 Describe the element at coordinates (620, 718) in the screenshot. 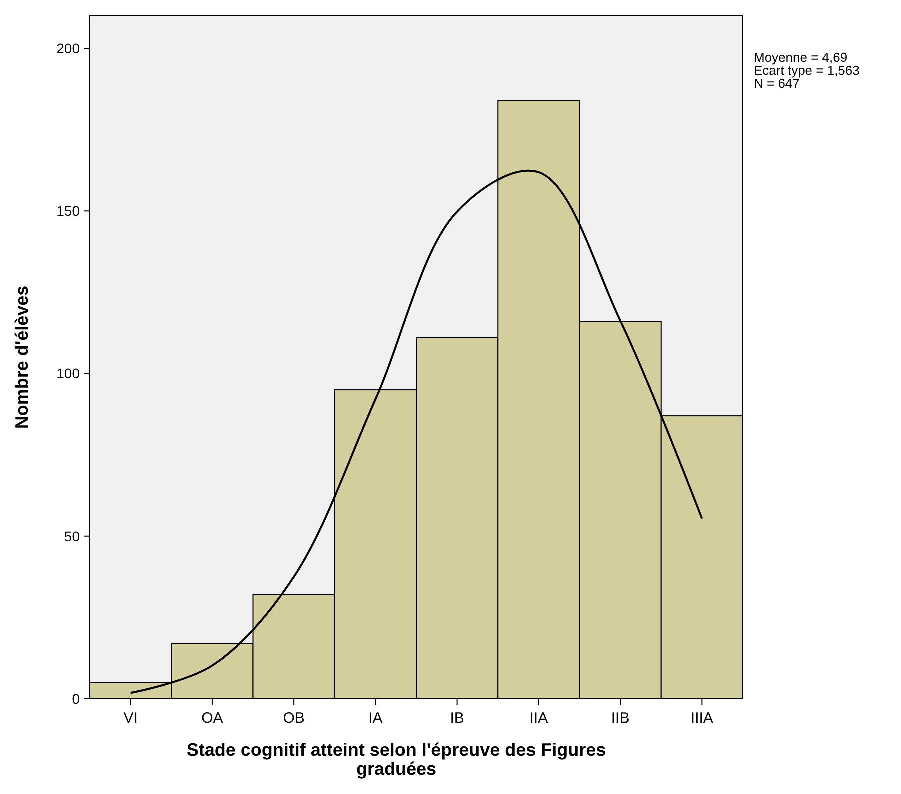

I see `x-tick-label: IIB` at that location.